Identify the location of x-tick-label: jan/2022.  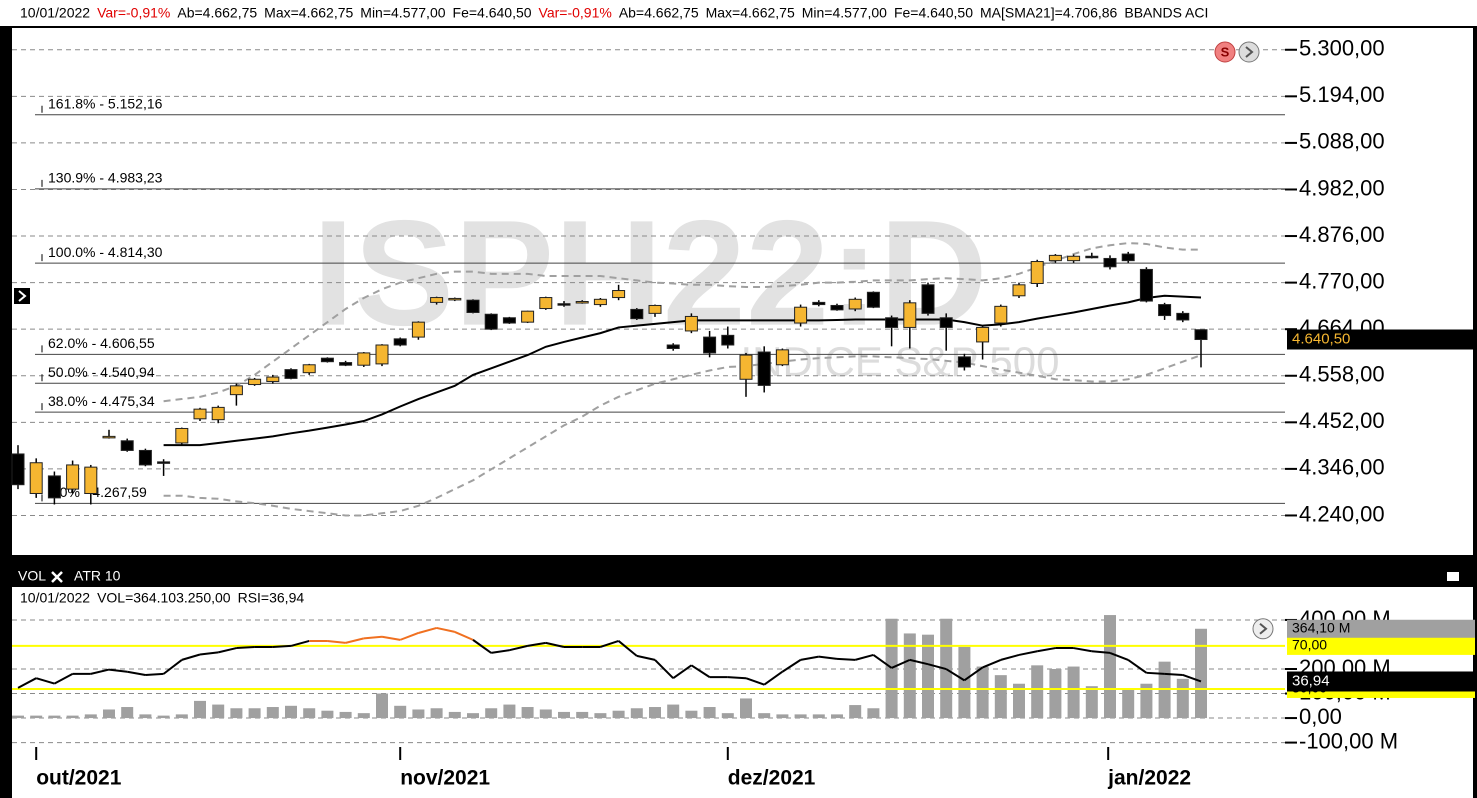
(1149, 778).